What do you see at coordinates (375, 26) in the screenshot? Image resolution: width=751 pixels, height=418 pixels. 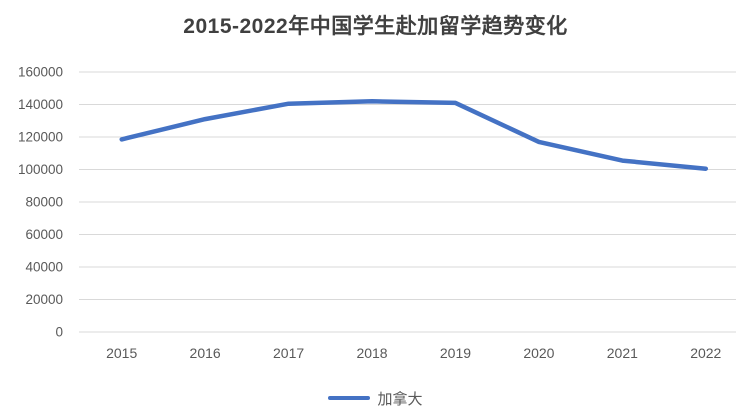 I see `chart-title: 2015-2022年中国学生赴加留学趋势变化` at bounding box center [375, 26].